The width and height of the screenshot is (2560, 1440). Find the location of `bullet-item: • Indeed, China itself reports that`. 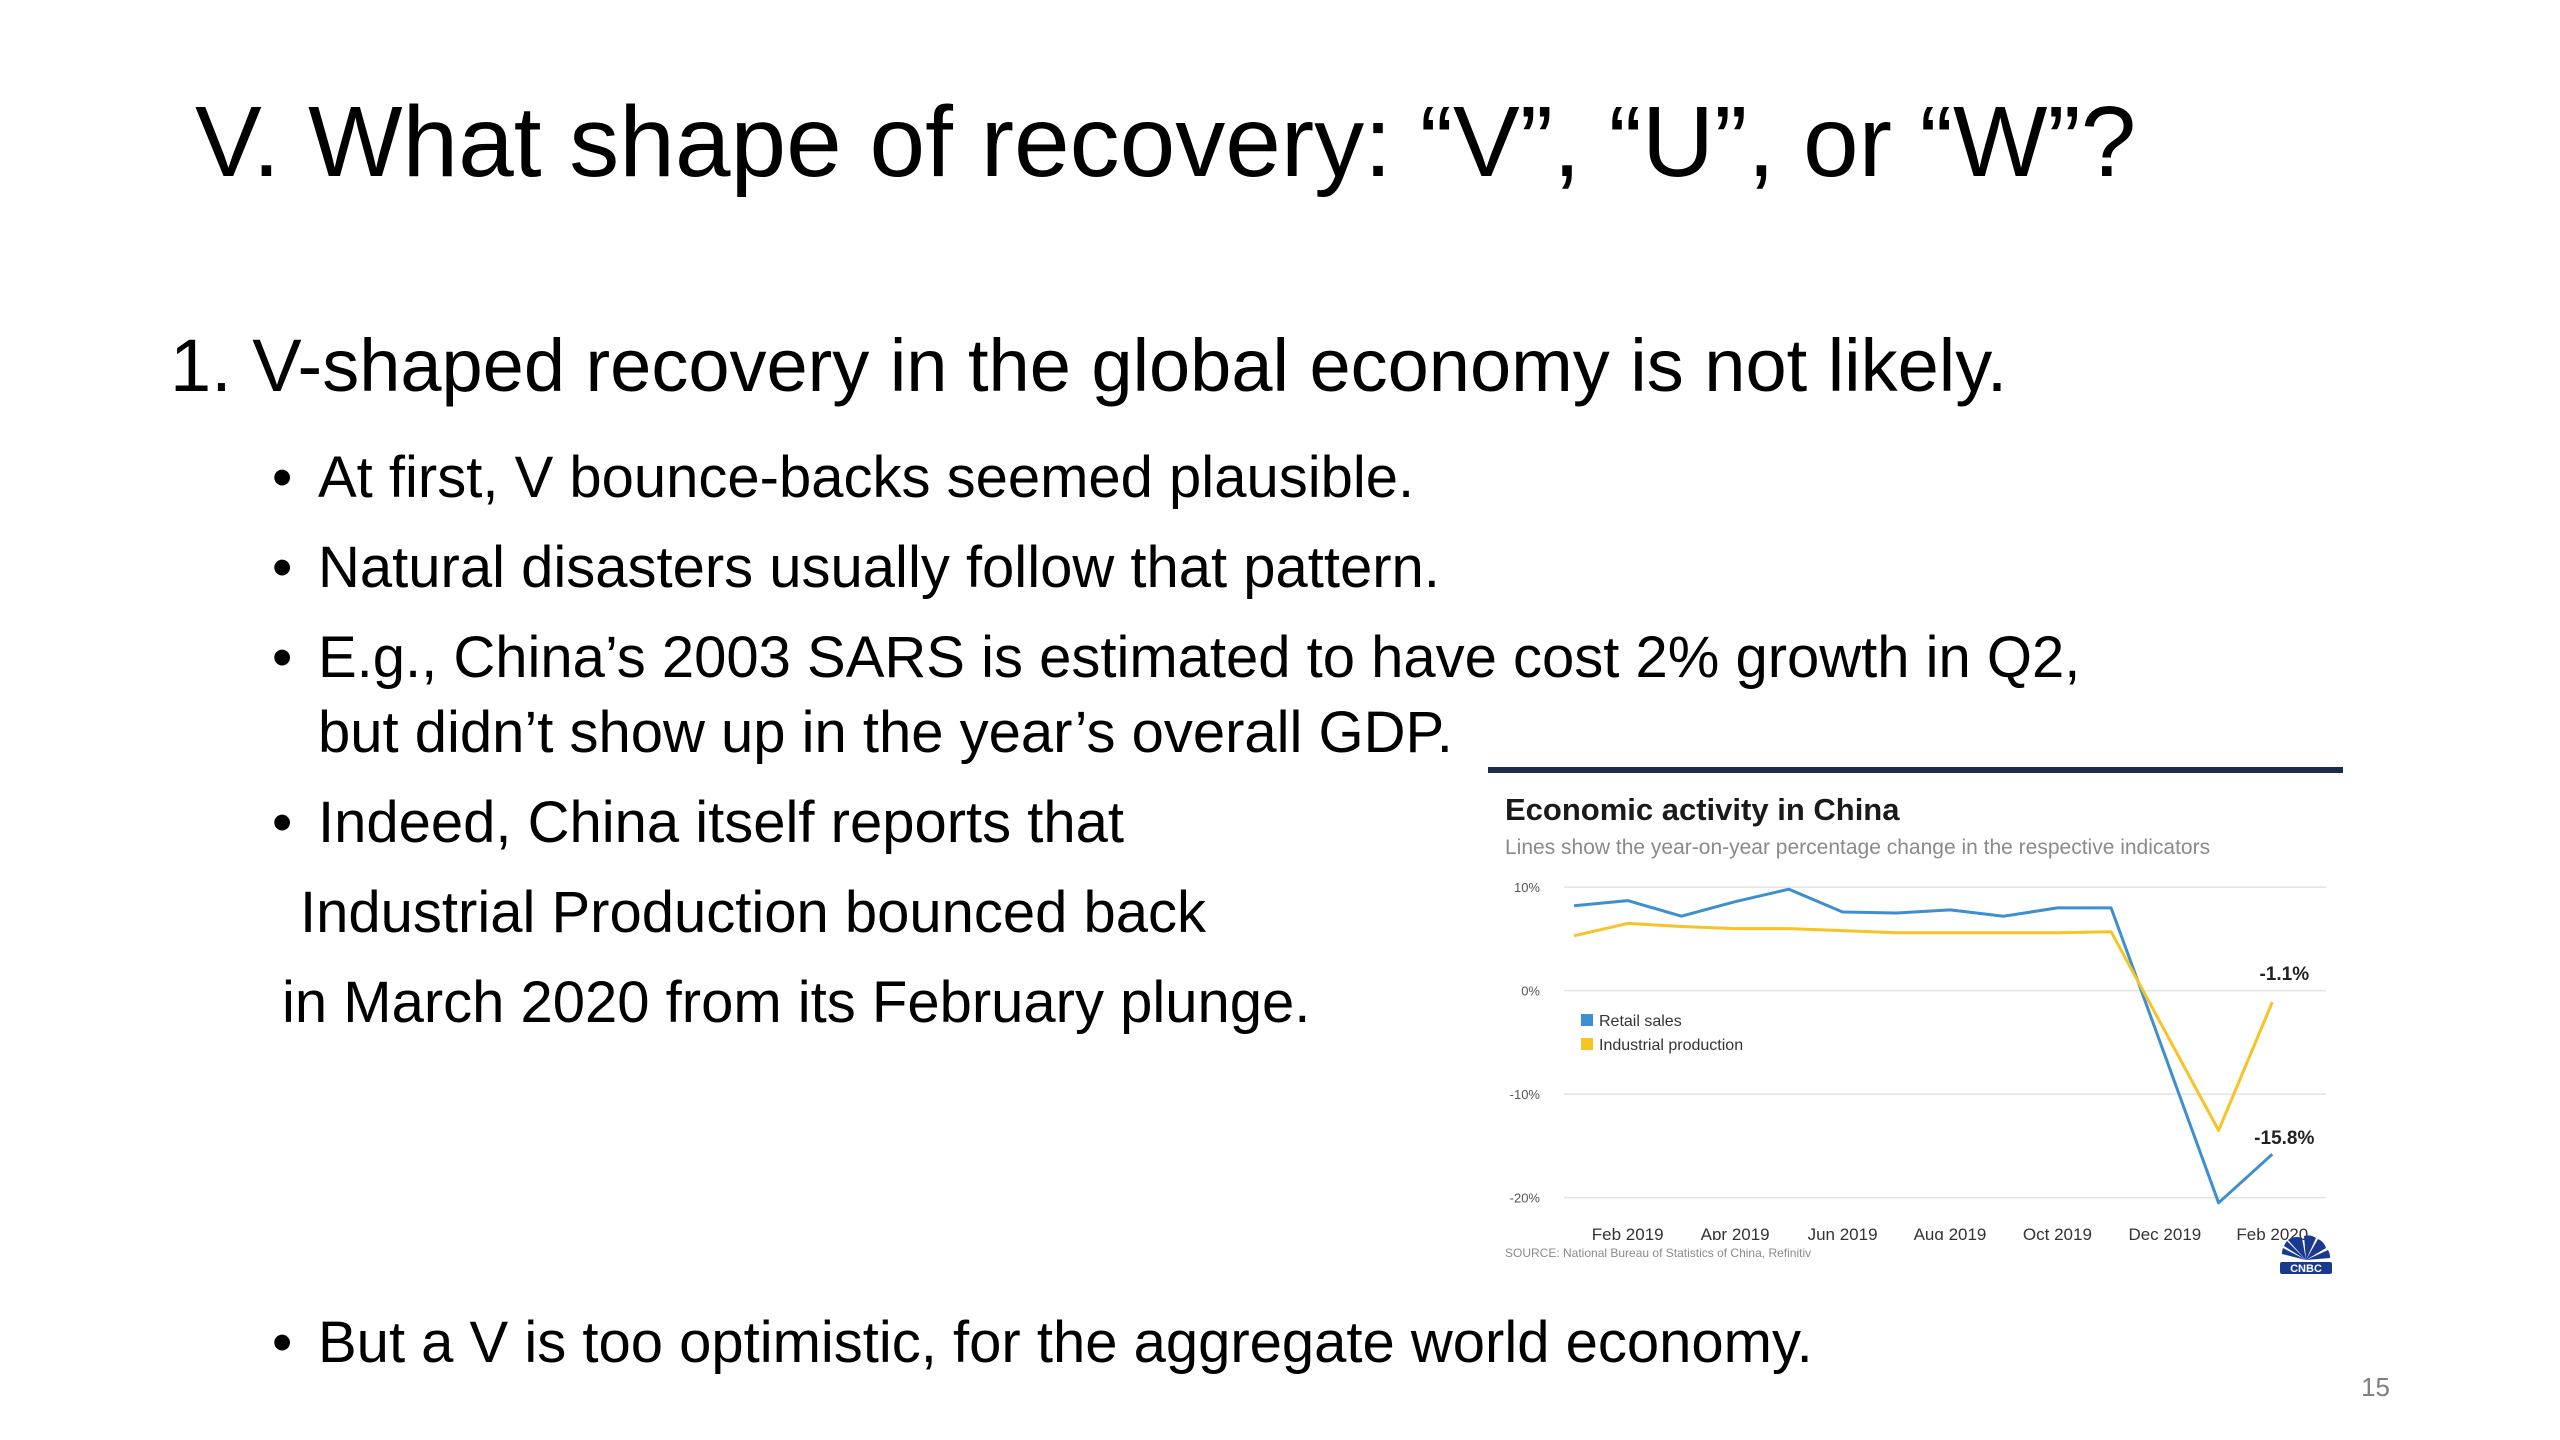

bullet-item: • Indeed, China itself reports that is located at coordinates (698, 823).